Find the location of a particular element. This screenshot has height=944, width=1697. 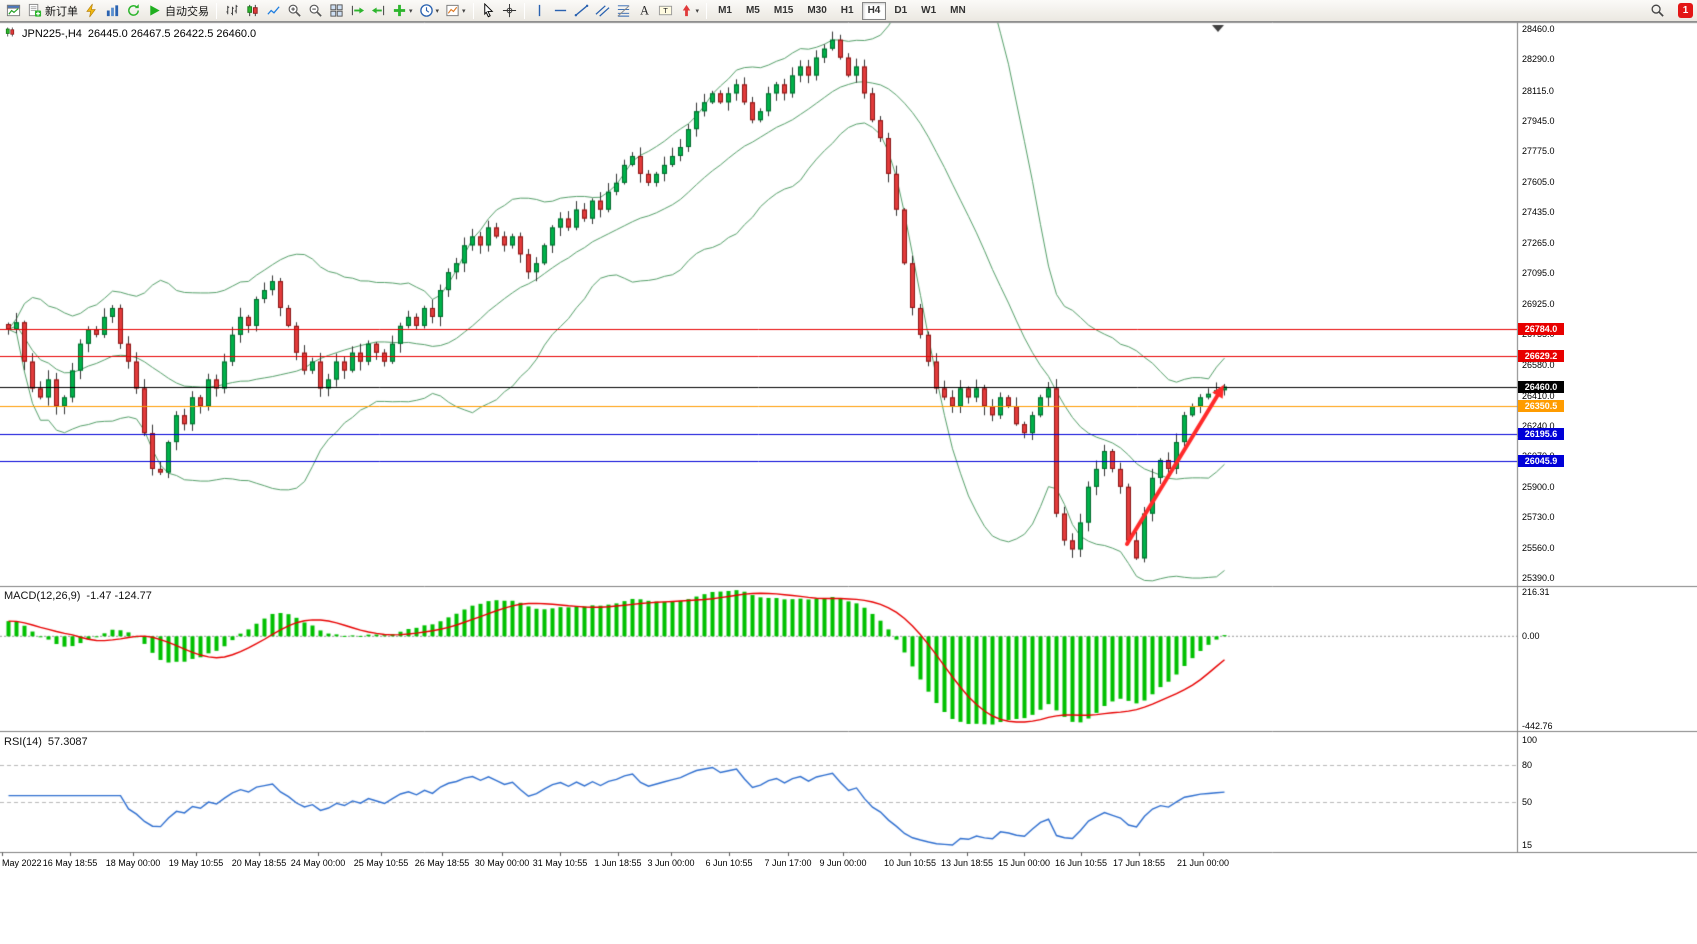

tile-windows-button is located at coordinates (336, 11).